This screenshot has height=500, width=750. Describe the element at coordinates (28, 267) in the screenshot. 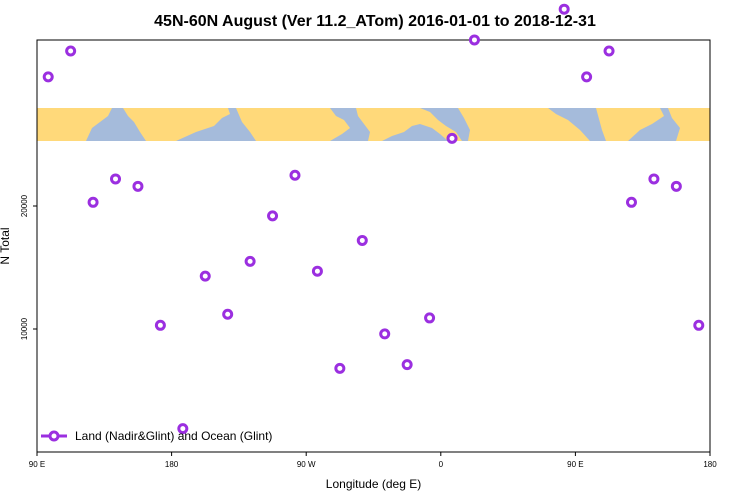

I see `y-axis: 100002000050000` at that location.